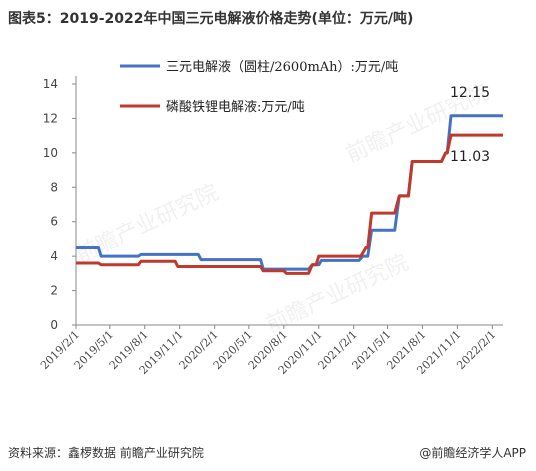 This screenshot has width=536, height=471. What do you see at coordinates (50, 153) in the screenshot?
I see `y-tick-label: 10` at bounding box center [50, 153].